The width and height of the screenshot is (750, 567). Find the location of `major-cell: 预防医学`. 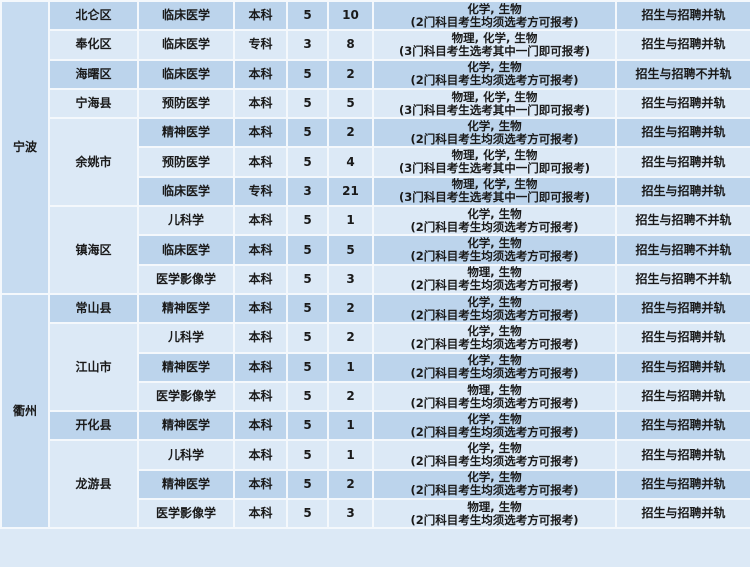

major-cell: 预防医学 is located at coordinates (186, 103).